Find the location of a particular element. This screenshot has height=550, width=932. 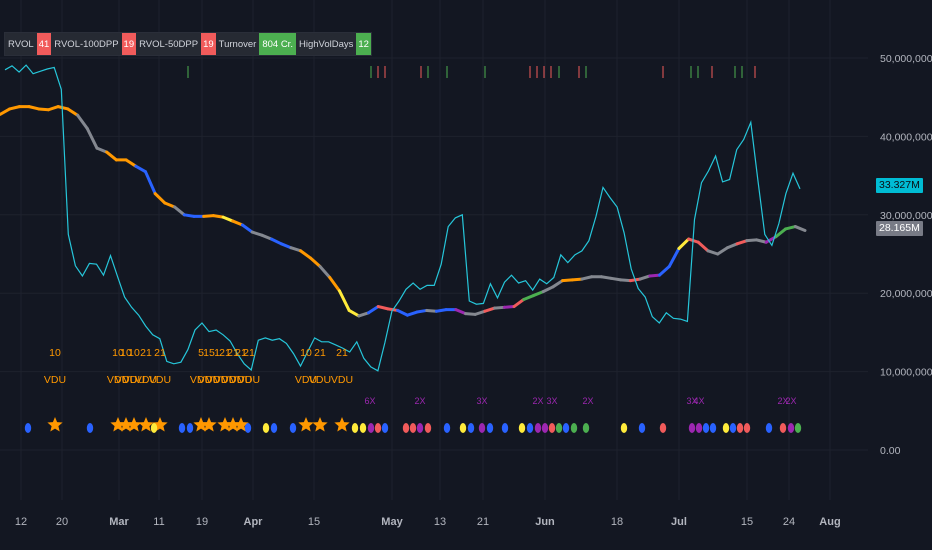

y-tick-label: 40,000,000.00 is located at coordinates (906, 137).